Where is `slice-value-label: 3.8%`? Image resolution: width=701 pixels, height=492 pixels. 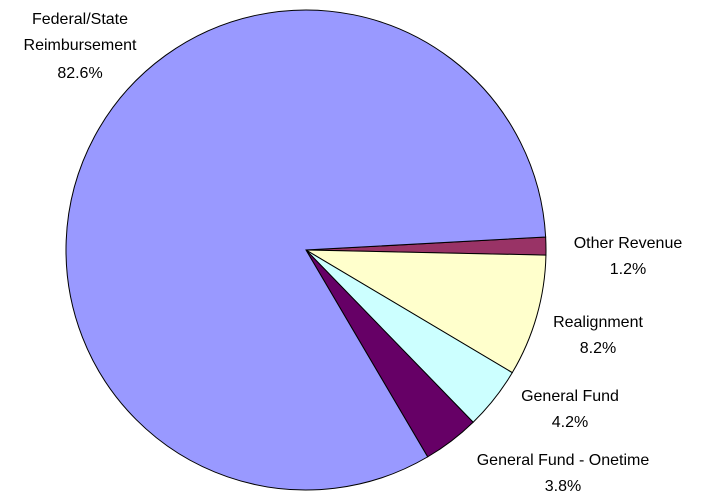
slice-value-label: 3.8% is located at coordinates (563, 485).